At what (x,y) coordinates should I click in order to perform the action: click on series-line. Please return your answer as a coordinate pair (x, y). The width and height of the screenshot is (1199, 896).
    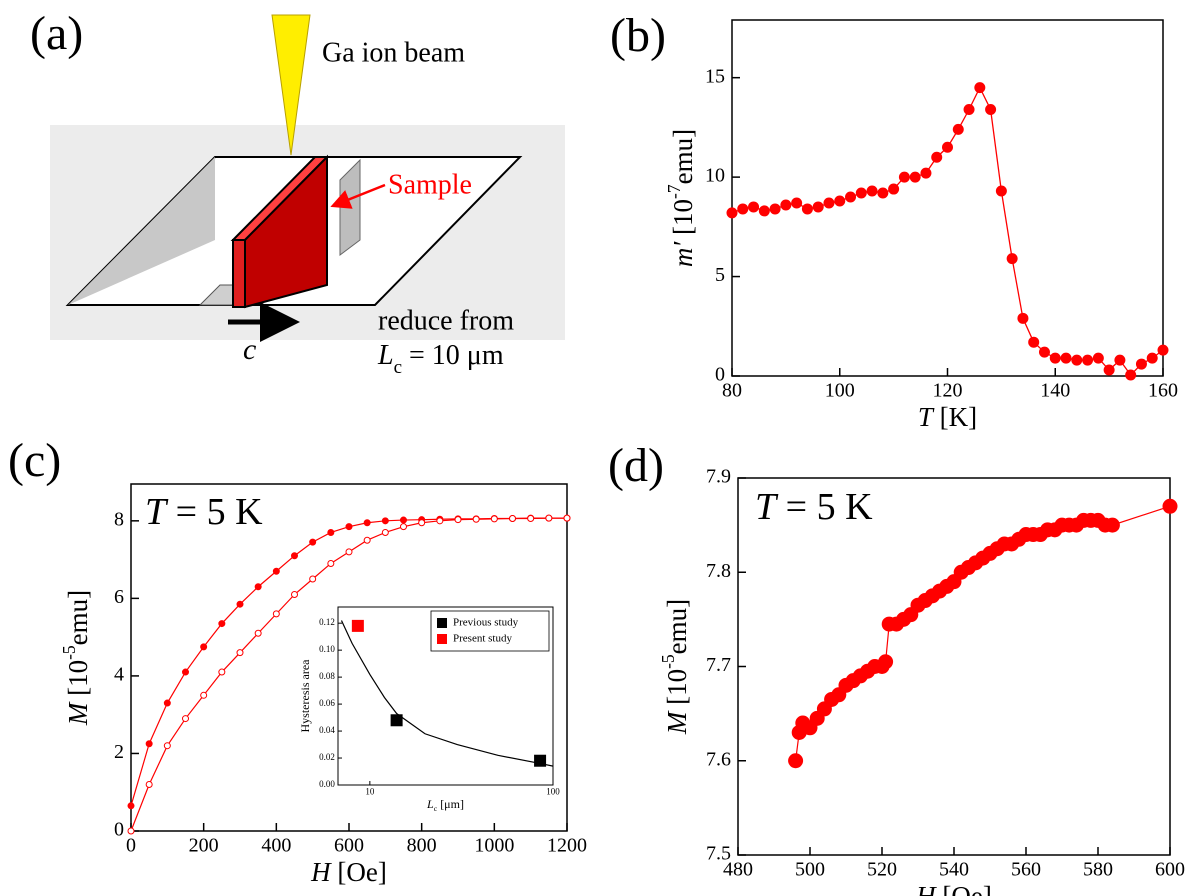
    Looking at the image, I should click on (447, 693).